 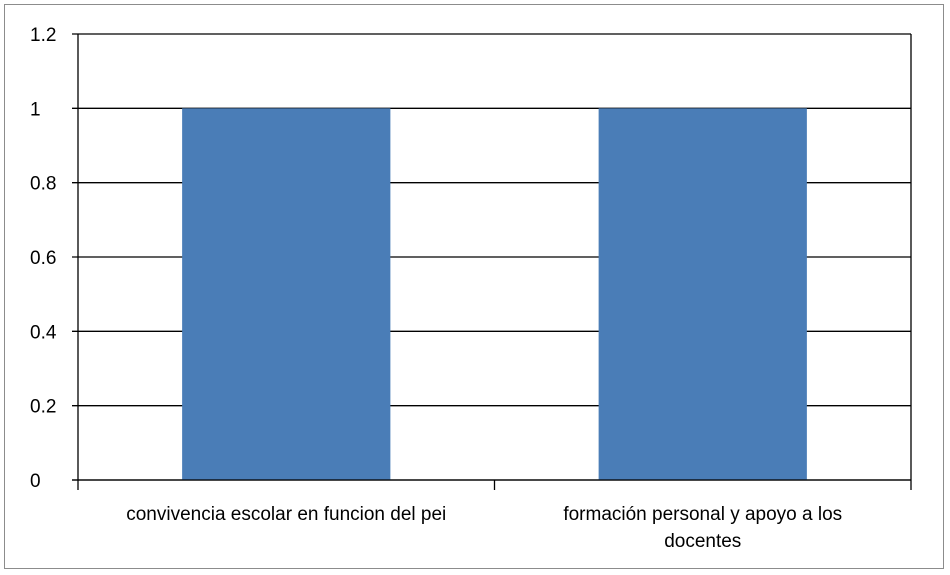 I want to click on category-label: docentes, so click(x=702, y=541).